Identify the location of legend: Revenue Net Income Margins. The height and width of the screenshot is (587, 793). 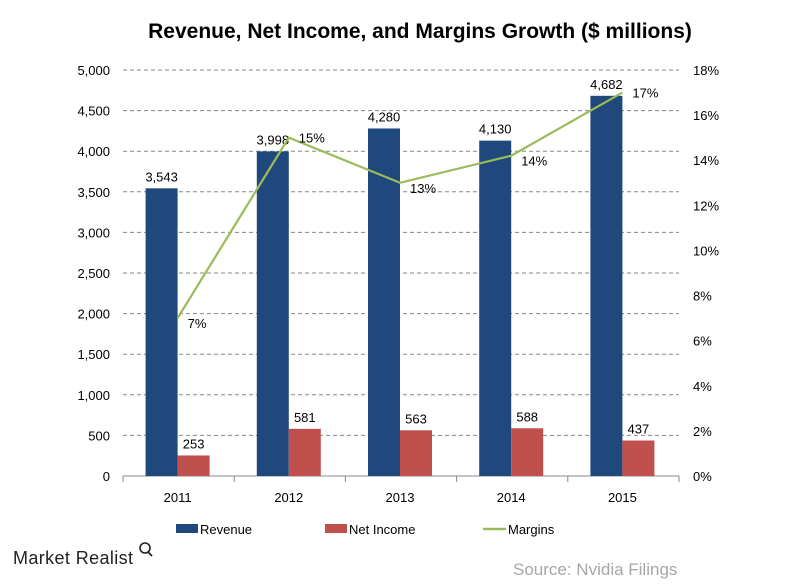
(365, 529).